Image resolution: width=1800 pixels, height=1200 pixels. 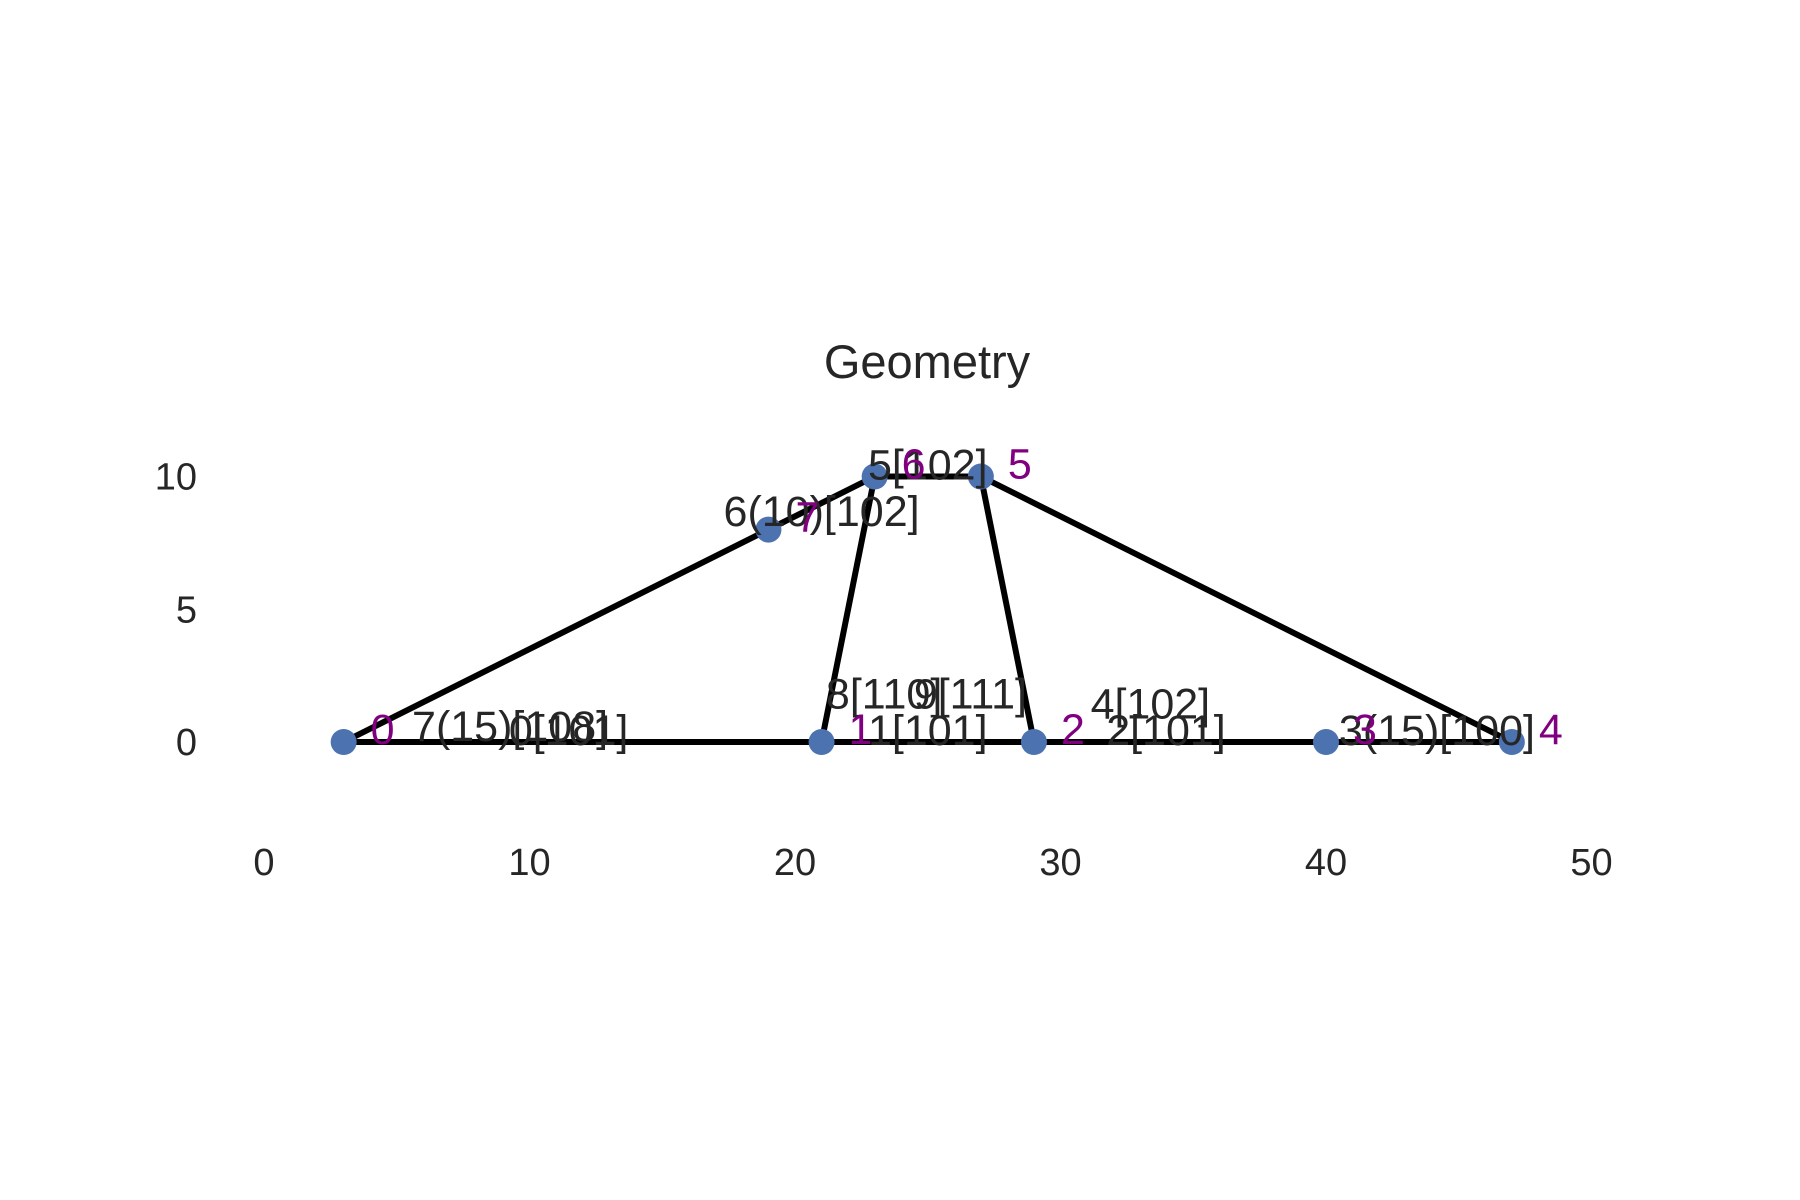 What do you see at coordinates (795, 863) in the screenshot?
I see `x-tick-label-20: 20` at bounding box center [795, 863].